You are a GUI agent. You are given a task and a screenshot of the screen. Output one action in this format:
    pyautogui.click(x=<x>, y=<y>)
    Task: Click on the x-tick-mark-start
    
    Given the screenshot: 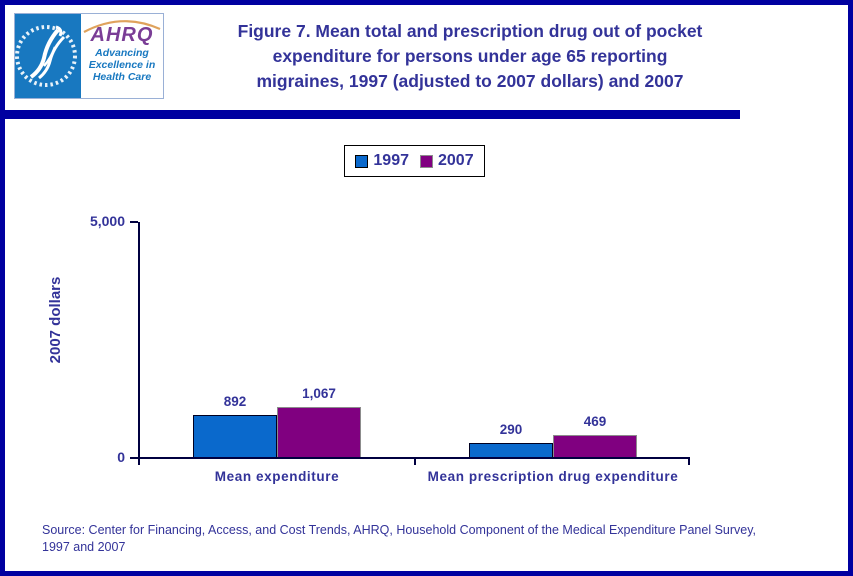 What is the action you would take?
    pyautogui.click(x=139, y=461)
    